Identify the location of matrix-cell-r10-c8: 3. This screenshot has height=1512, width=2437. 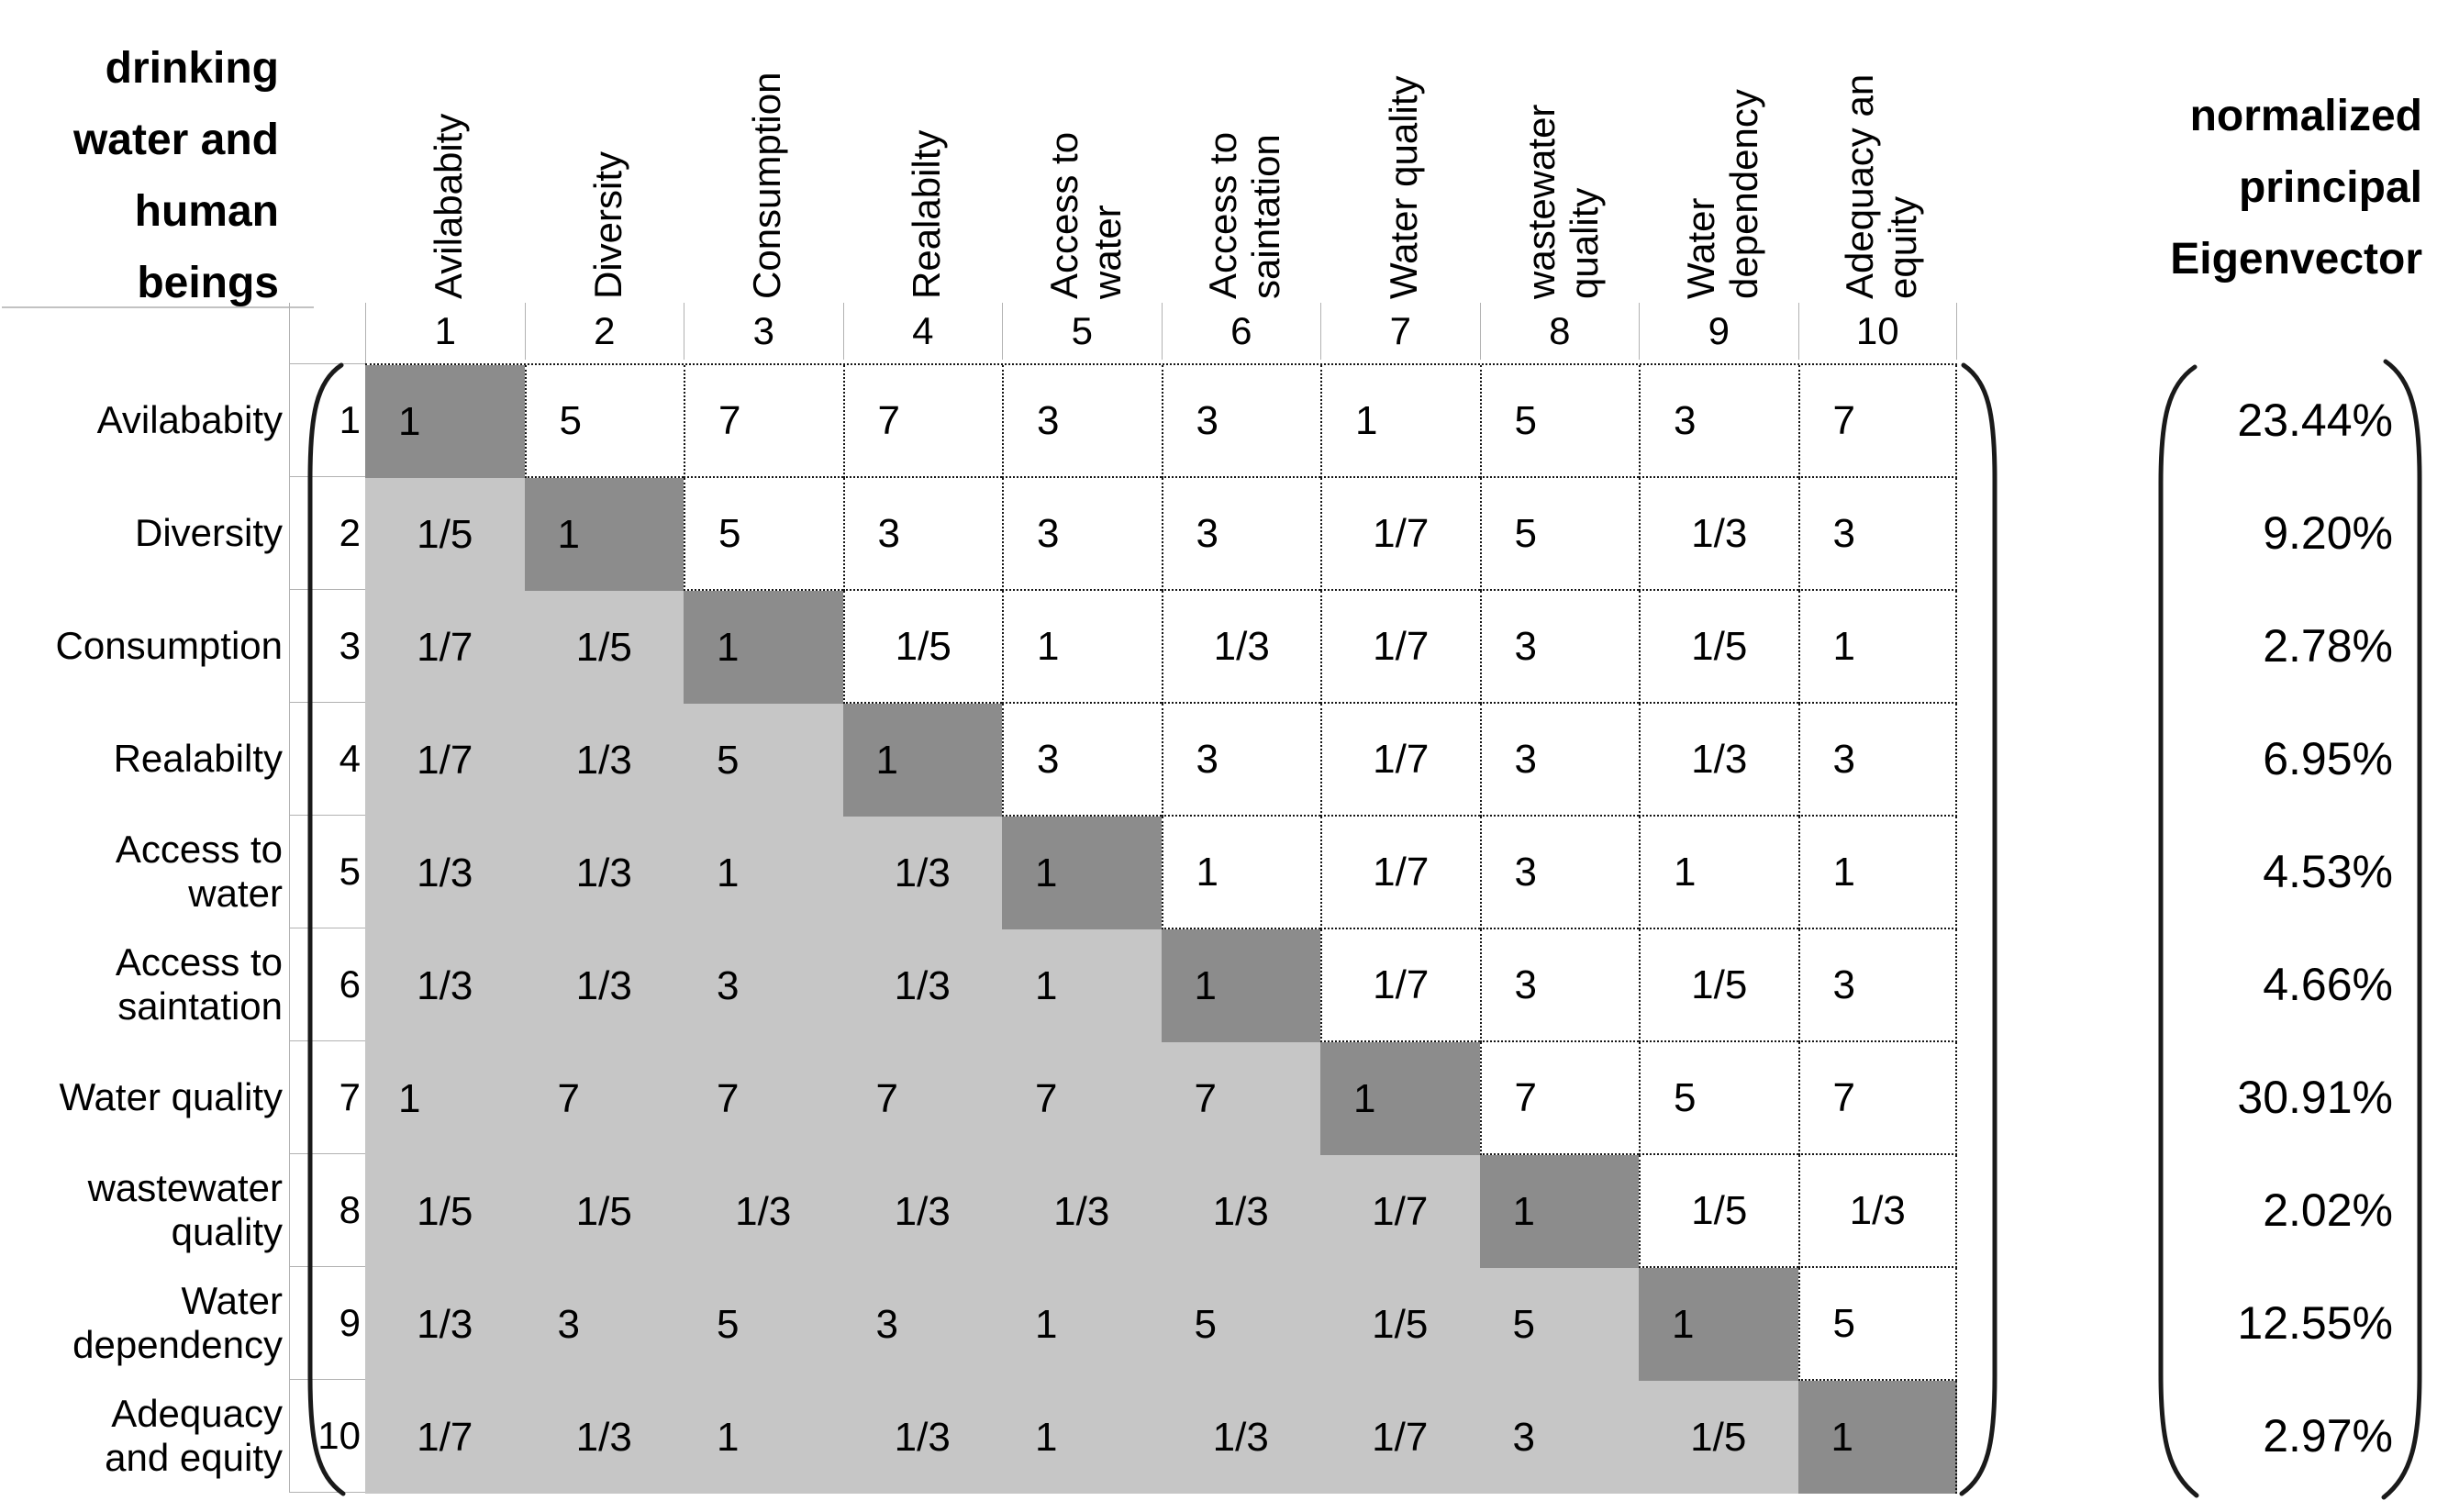
(1559, 1437).